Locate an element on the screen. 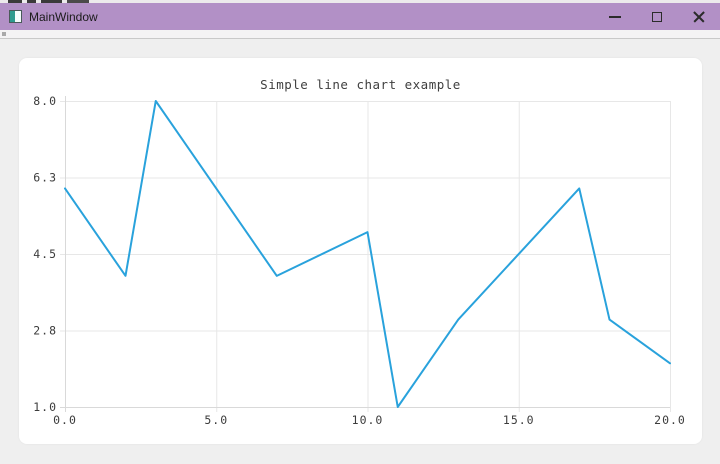  window-controls is located at coordinates (657, 16).